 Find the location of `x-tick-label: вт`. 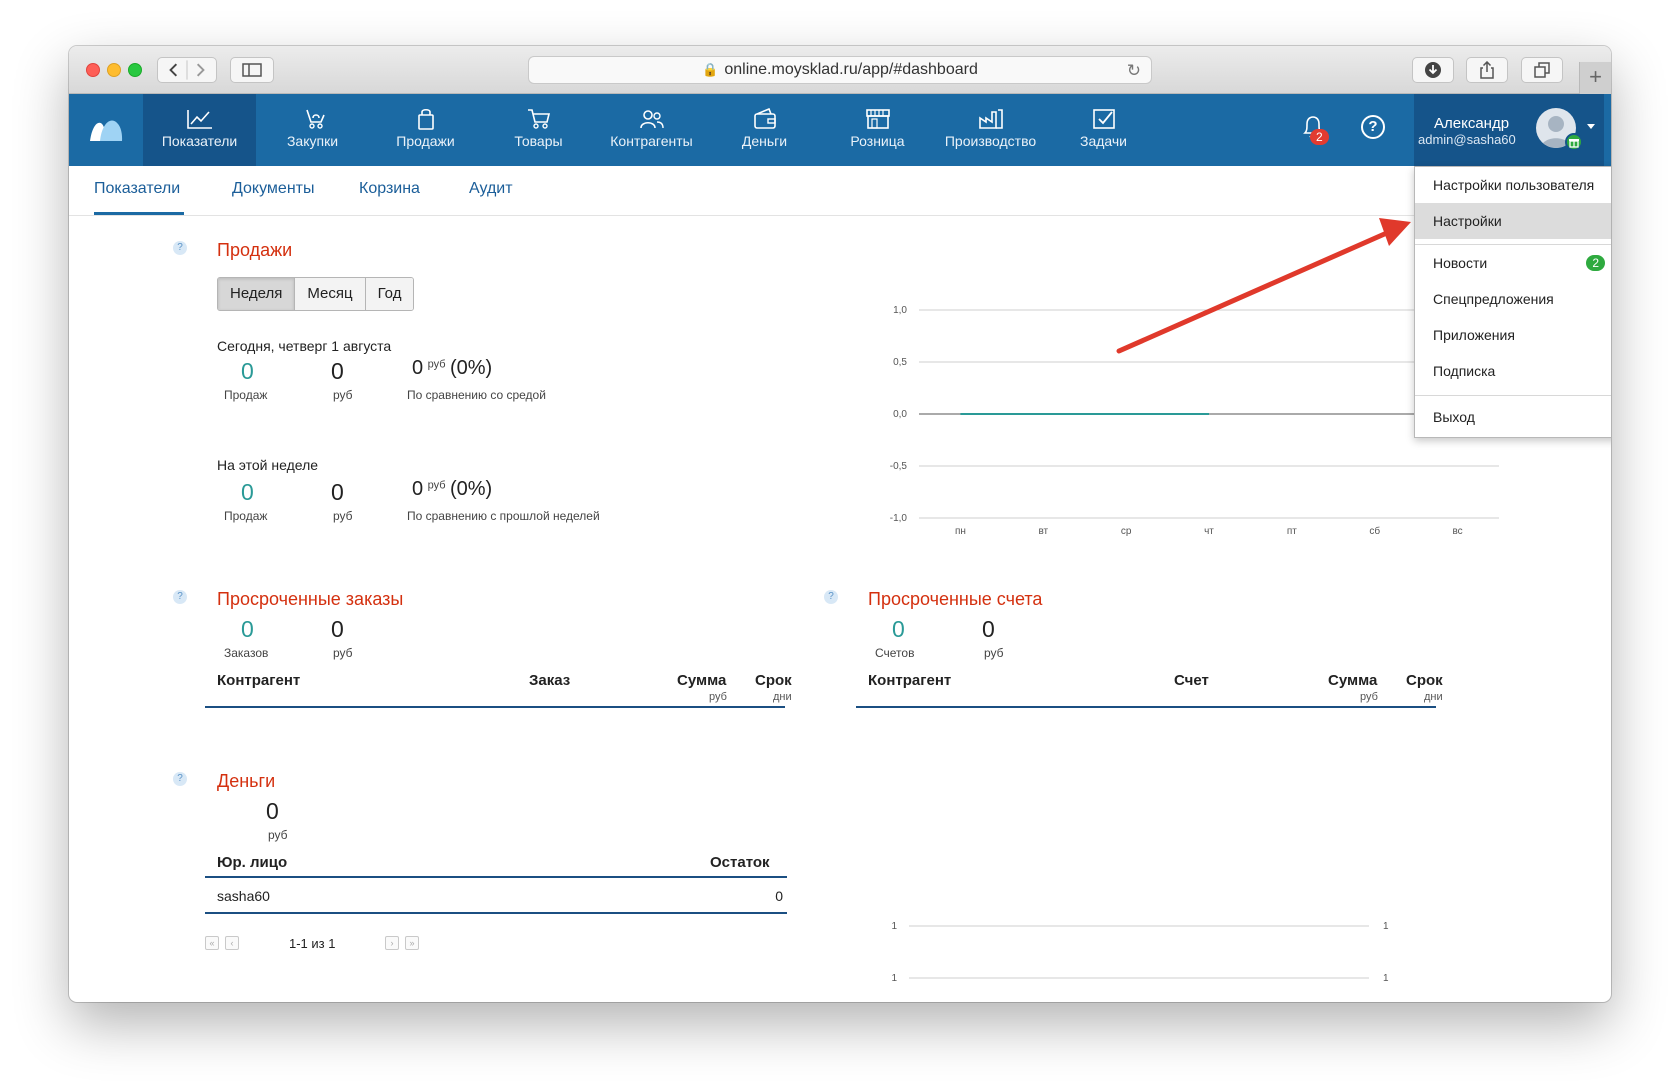

x-tick-label: вт is located at coordinates (1043, 531).